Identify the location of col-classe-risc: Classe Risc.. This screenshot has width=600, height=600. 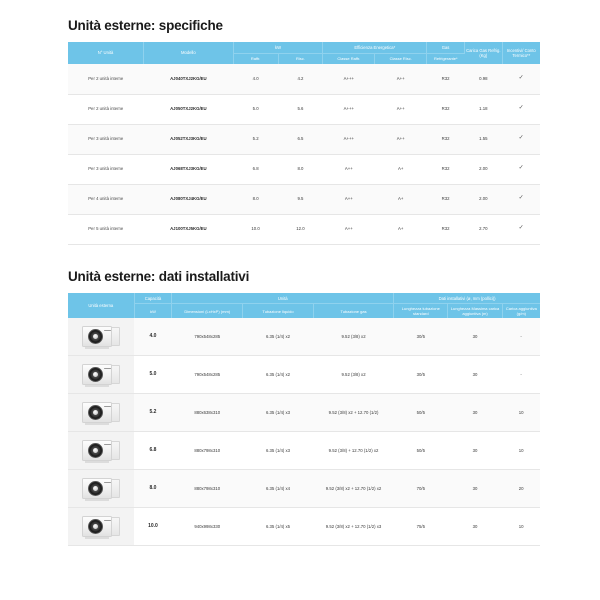
(401, 58).